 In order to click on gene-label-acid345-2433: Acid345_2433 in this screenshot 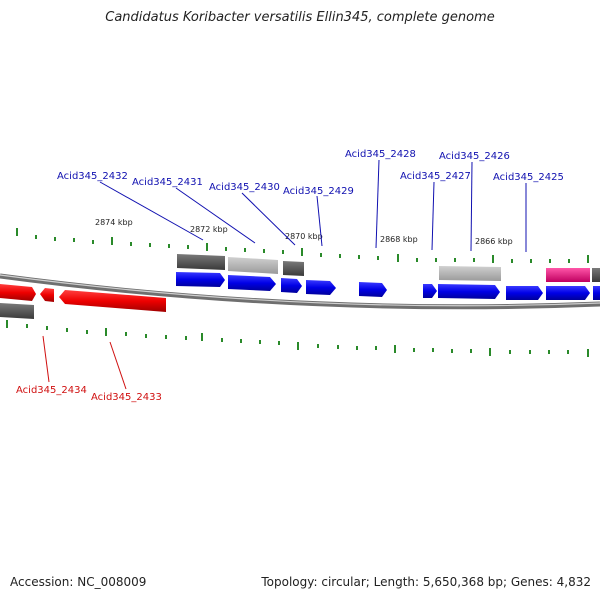, I will do `click(126, 397)`.